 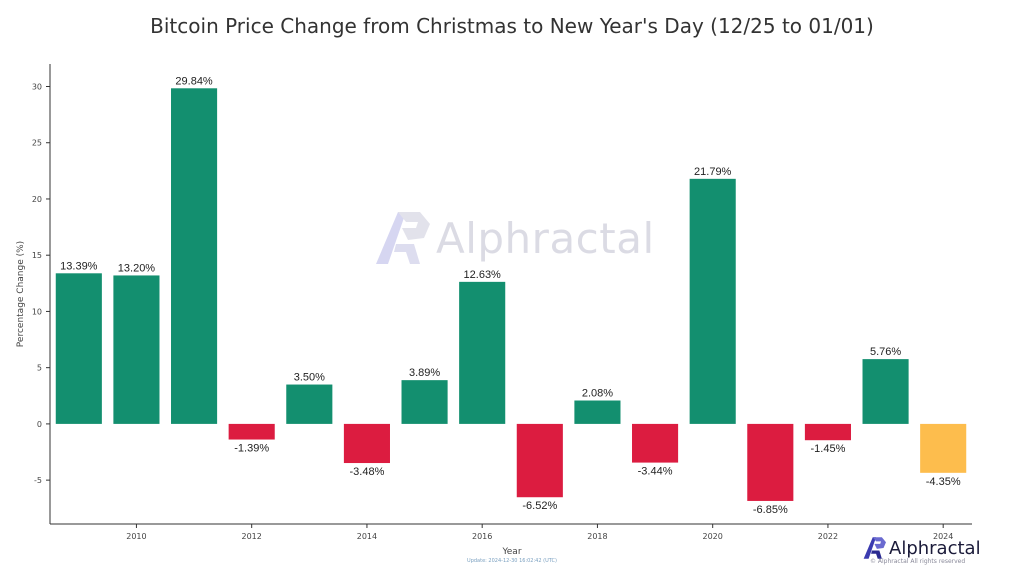 What do you see at coordinates (597, 412) in the screenshot?
I see `bar-2018` at bounding box center [597, 412].